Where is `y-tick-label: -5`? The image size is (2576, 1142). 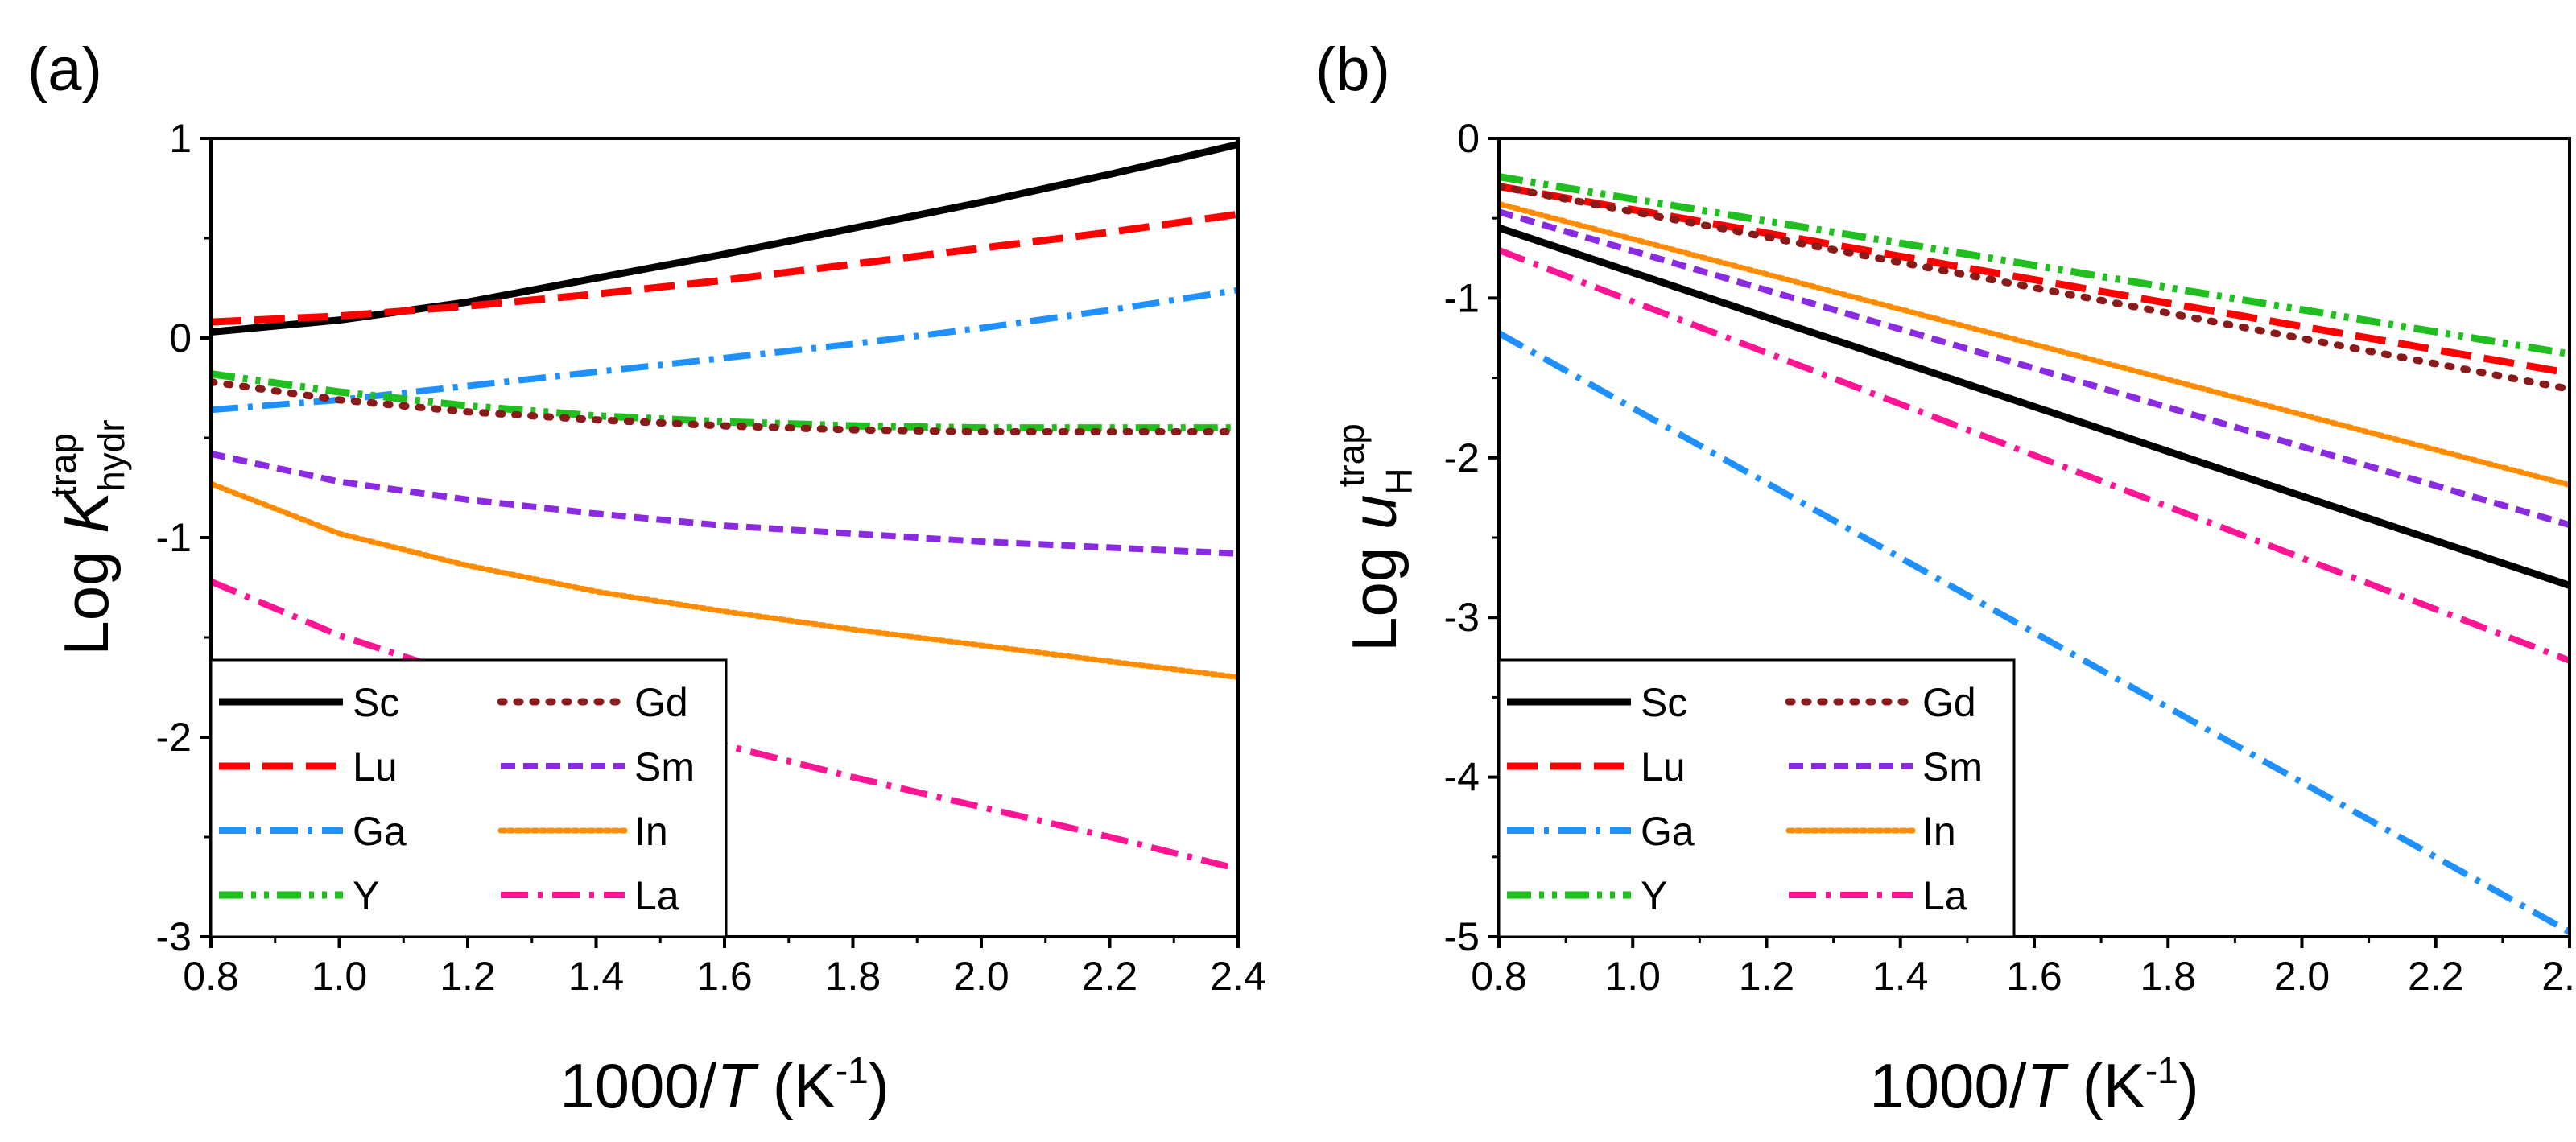
y-tick-label: -5 is located at coordinates (1462, 937).